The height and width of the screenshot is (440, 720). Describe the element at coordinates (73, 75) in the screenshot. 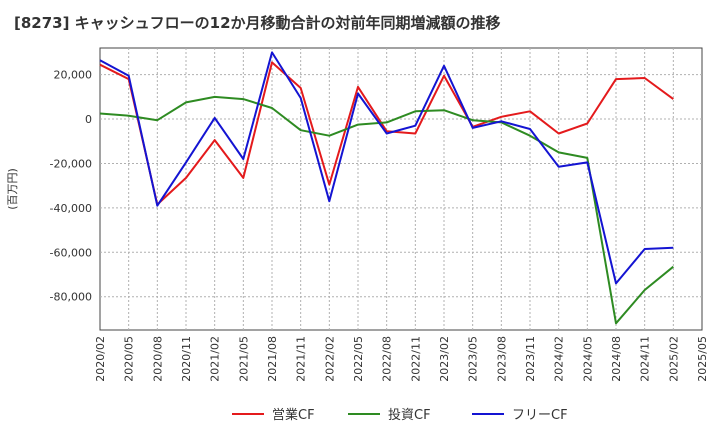

I see `y-tick-label: 20,000` at that location.